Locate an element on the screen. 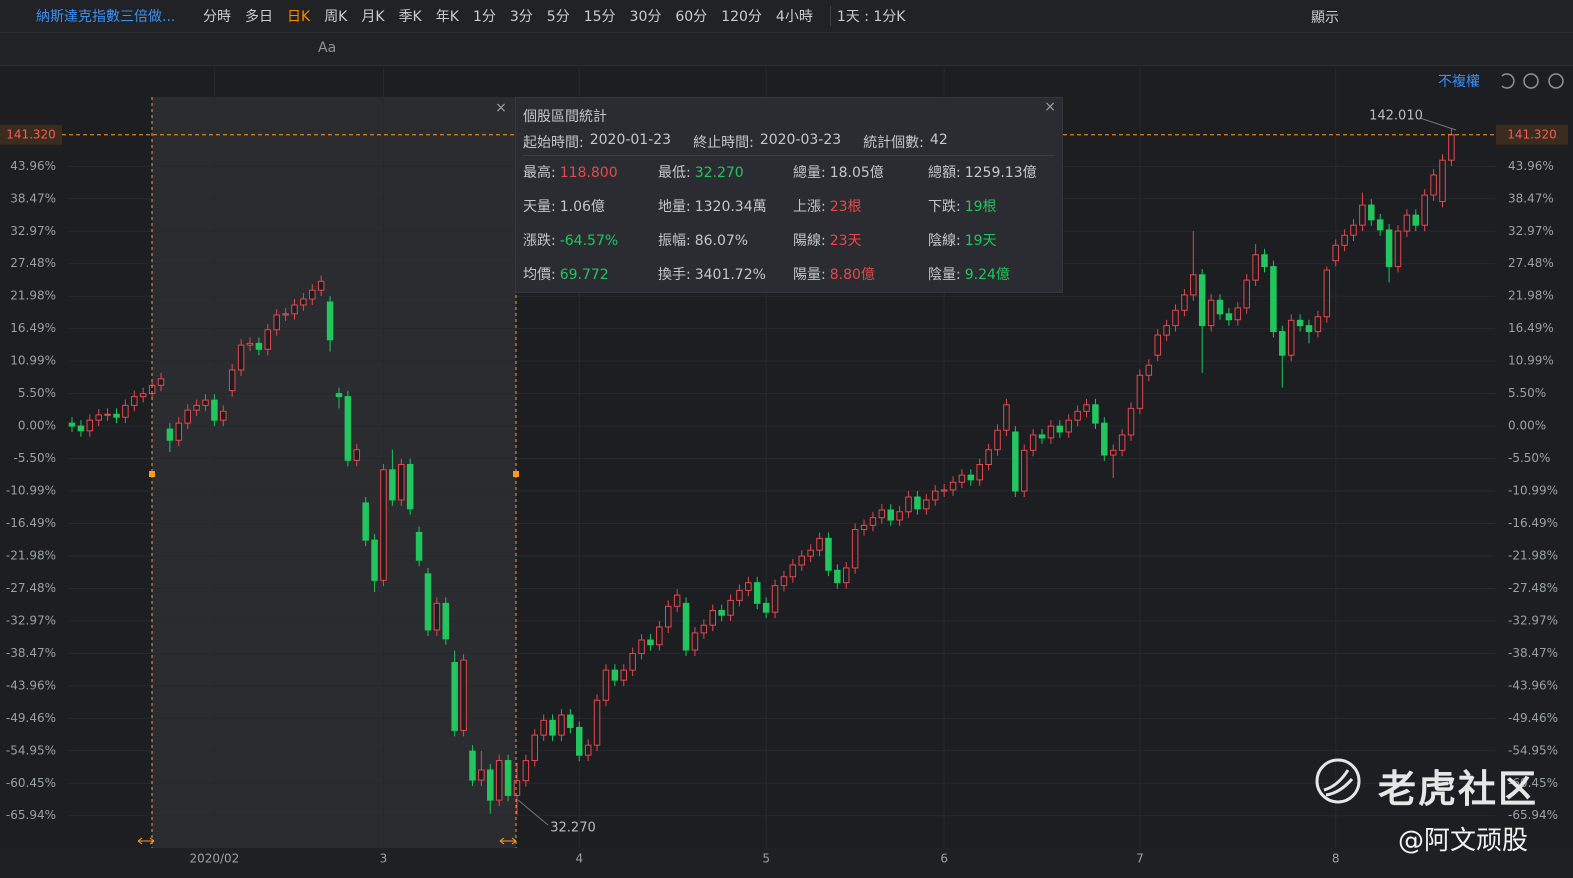 The height and width of the screenshot is (878, 1573). count: 42 is located at coordinates (938, 140).